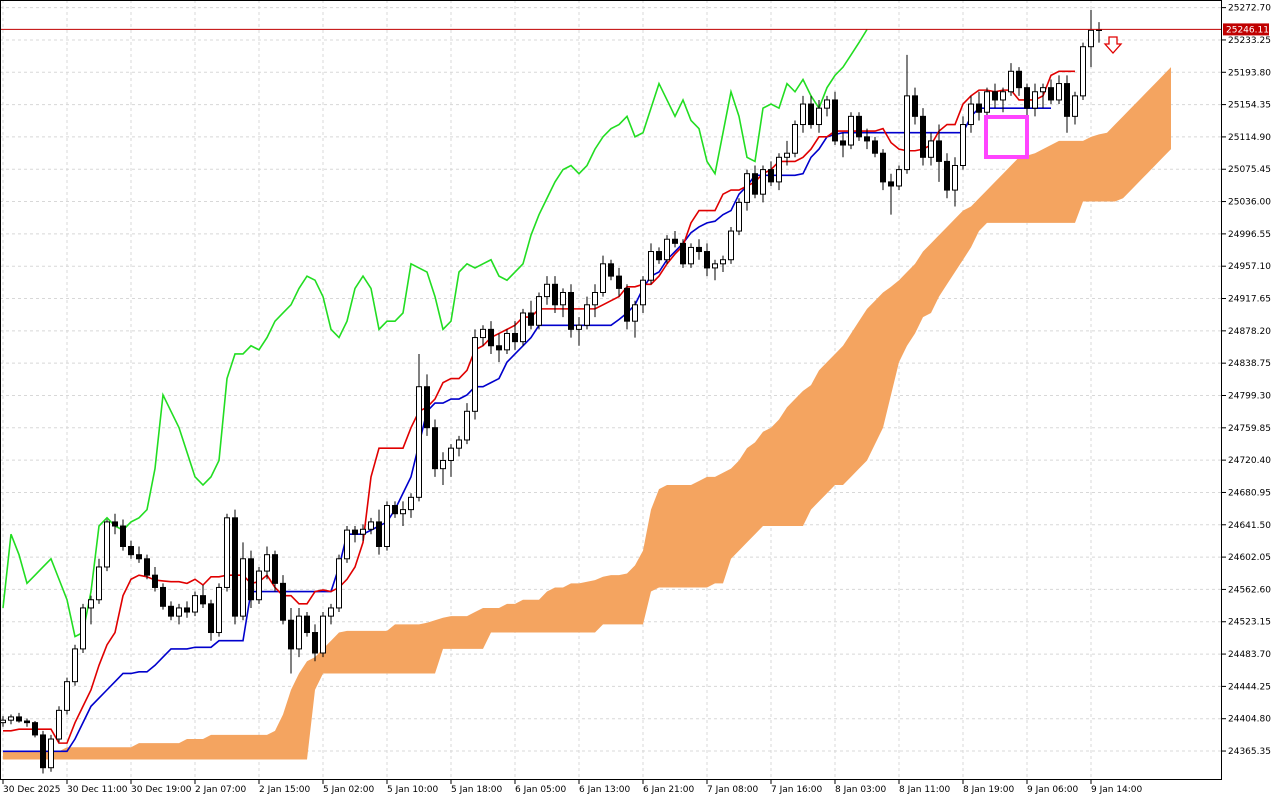 The height and width of the screenshot is (800, 1280). What do you see at coordinates (1113, 45) in the screenshot?
I see `sell-arrow-icon` at bounding box center [1113, 45].